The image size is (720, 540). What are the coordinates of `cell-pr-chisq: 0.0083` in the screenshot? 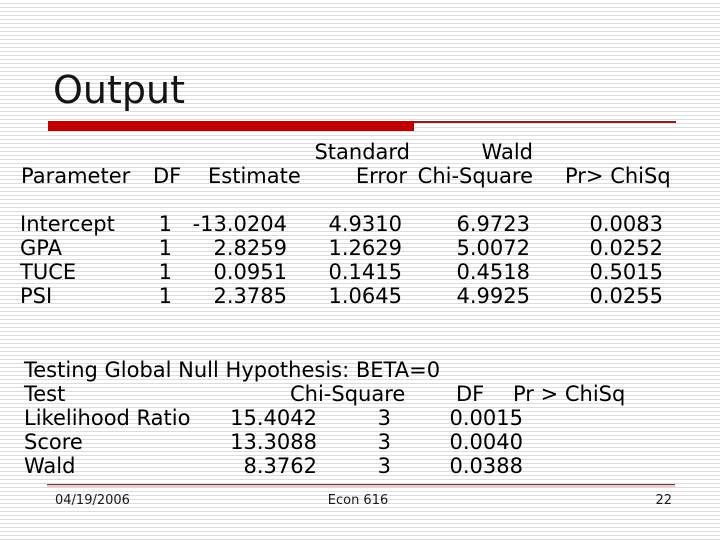 It's located at (626, 224).